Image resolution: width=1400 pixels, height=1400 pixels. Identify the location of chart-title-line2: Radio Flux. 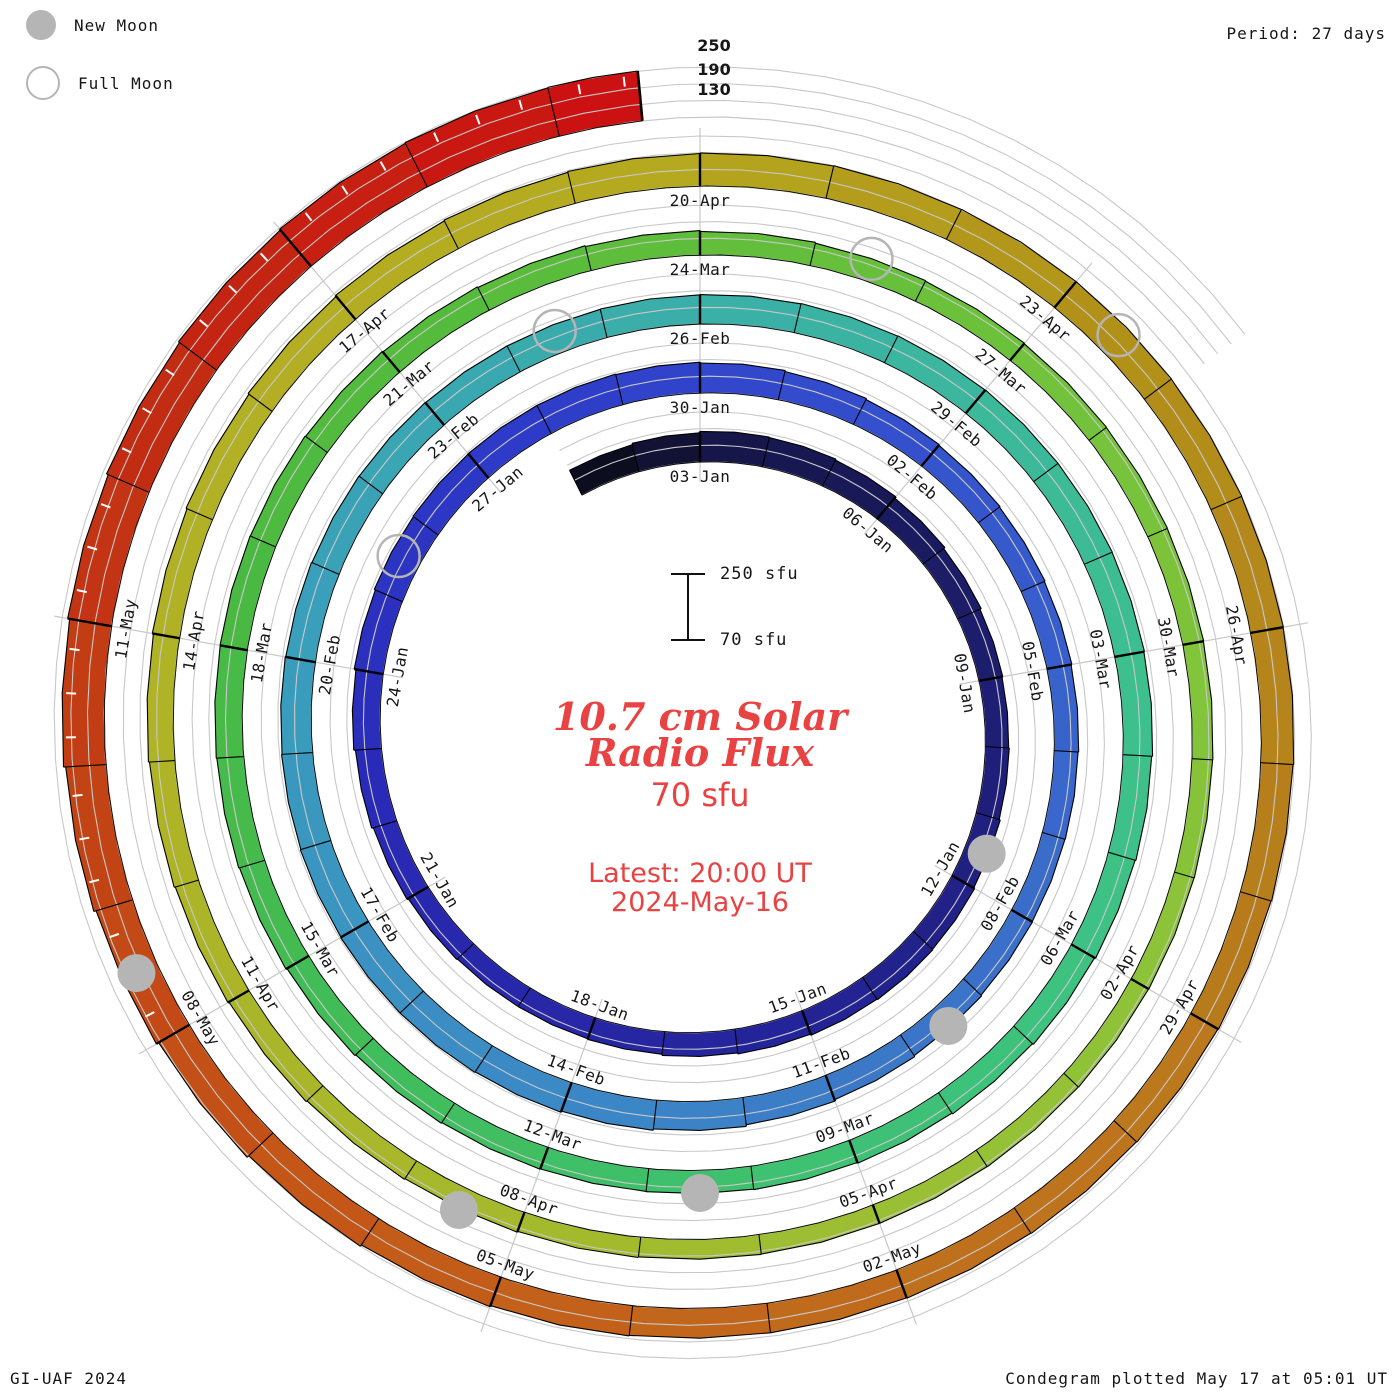
(700, 752).